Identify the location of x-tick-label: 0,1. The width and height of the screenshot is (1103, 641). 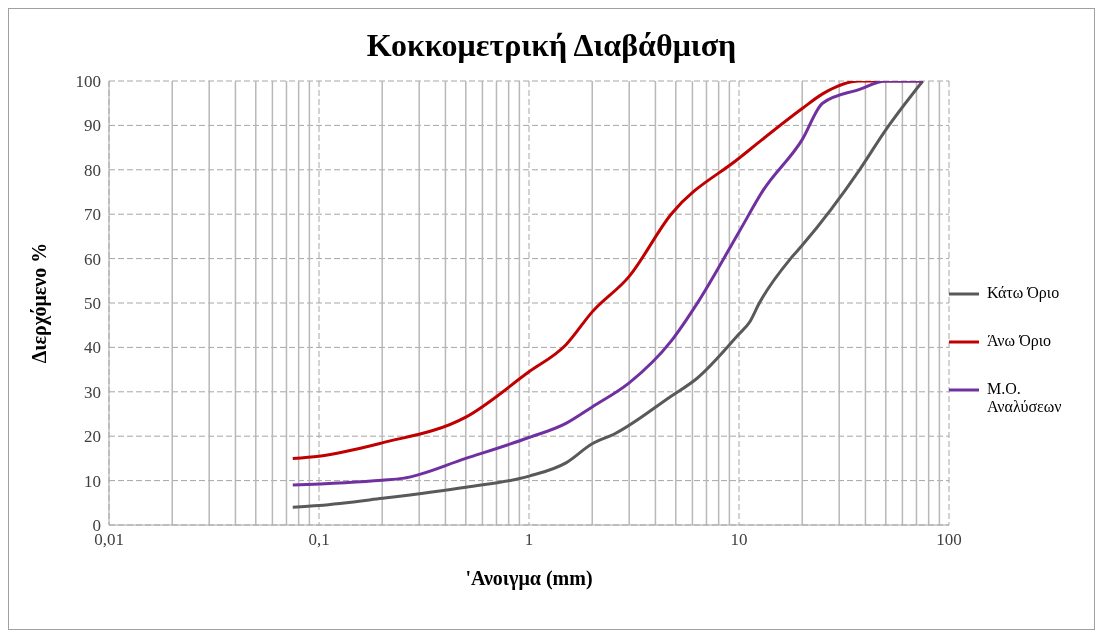
(319, 540).